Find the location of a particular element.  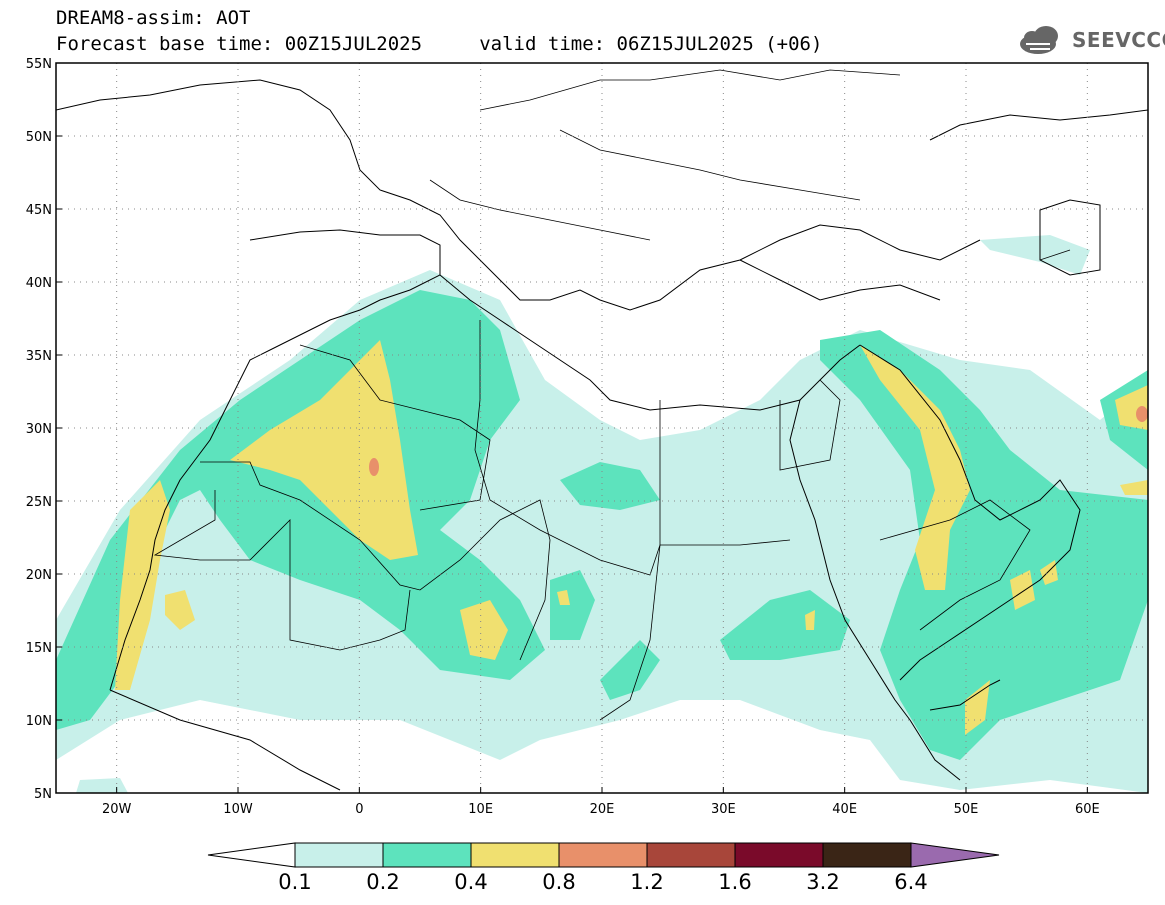

lat-tick-label: 35N is located at coordinates (39, 356).